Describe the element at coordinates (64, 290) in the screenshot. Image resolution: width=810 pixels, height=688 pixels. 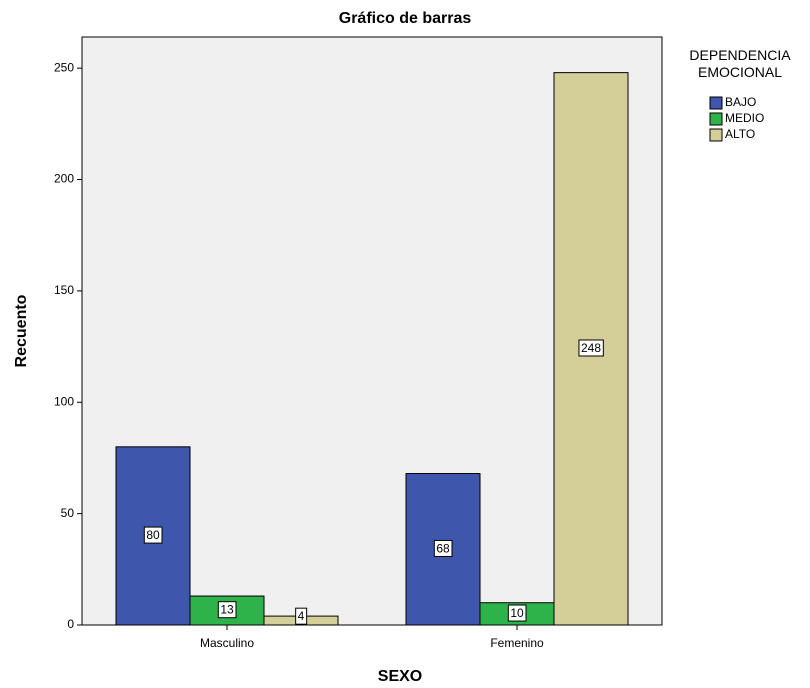
I see `y-tick-label: 150` at that location.